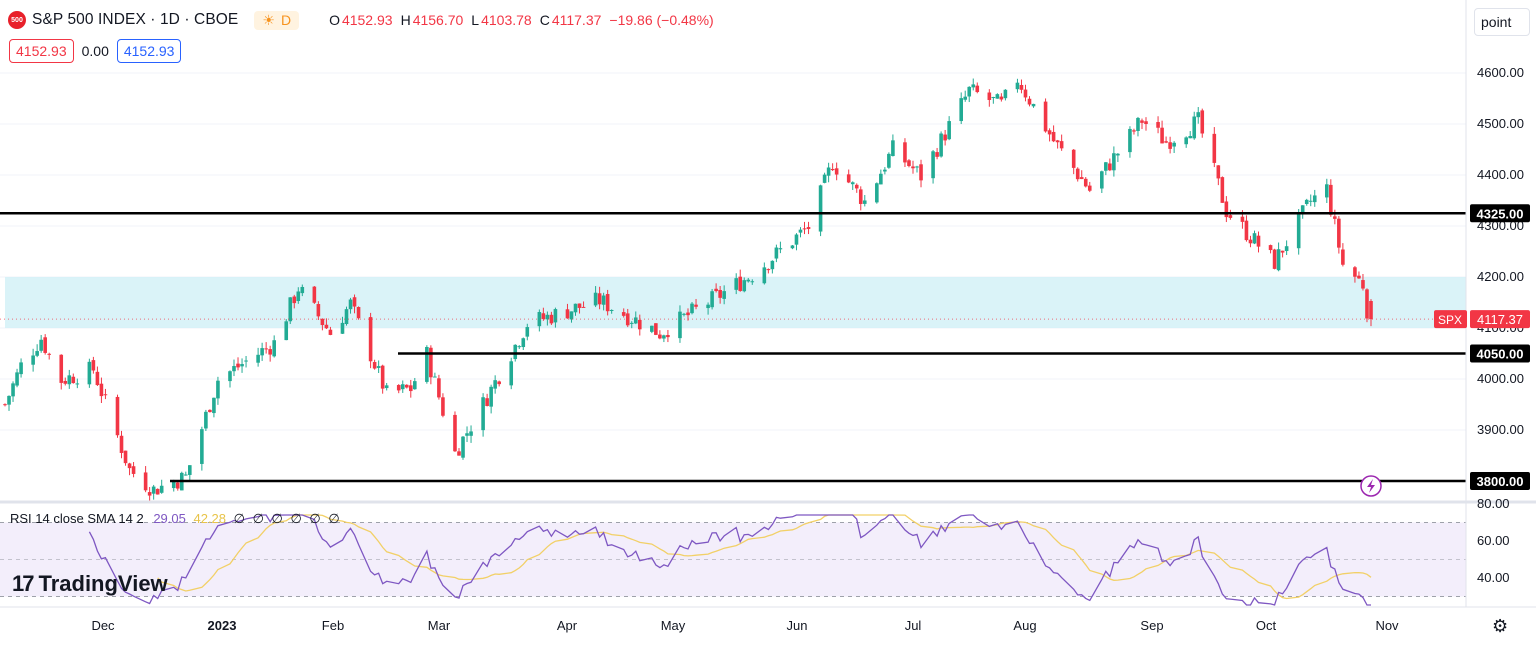 The height and width of the screenshot is (645, 1536). What do you see at coordinates (23, 583) in the screenshot?
I see `tradingview-logo-icon: 17` at bounding box center [23, 583].